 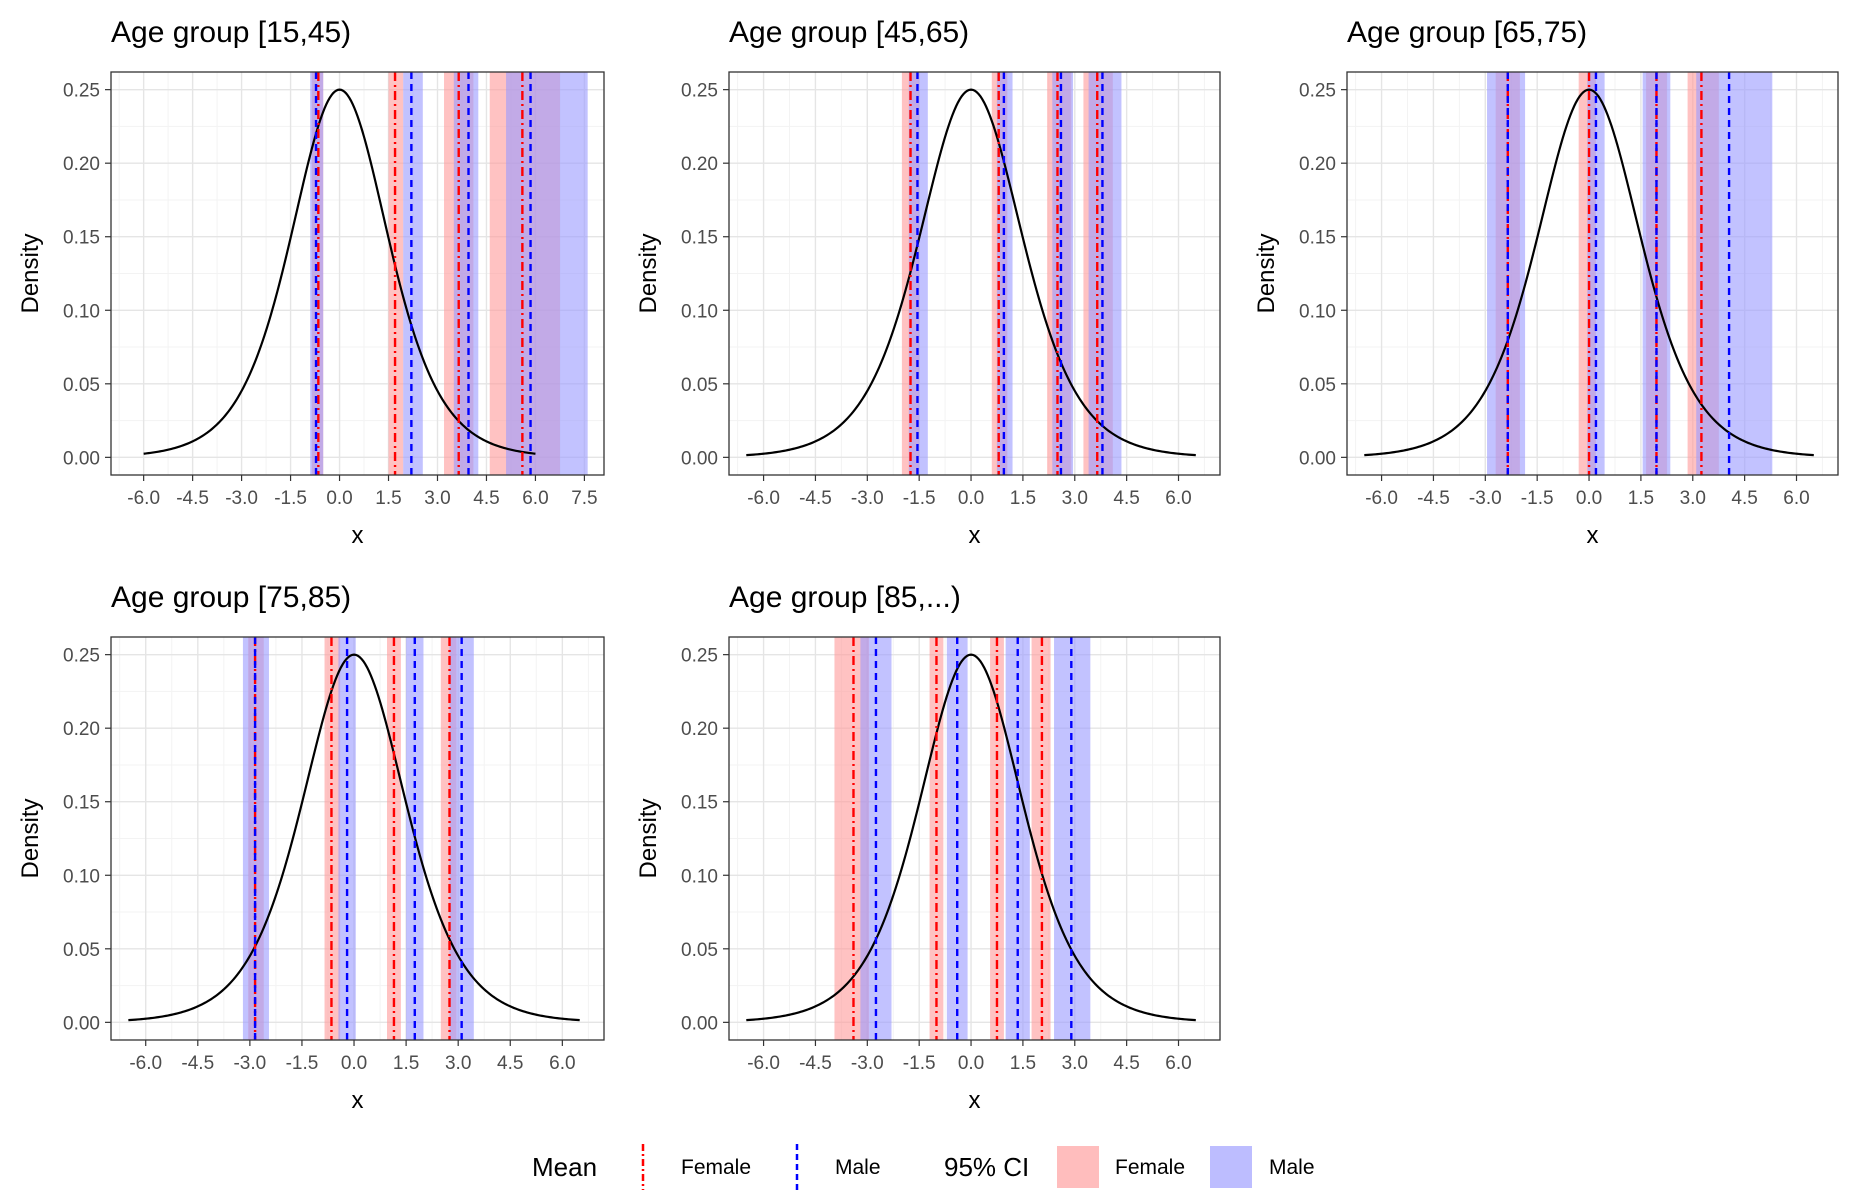 What do you see at coordinates (564, 1167) in the screenshot?
I see `legend-title-mean: Mean` at bounding box center [564, 1167].